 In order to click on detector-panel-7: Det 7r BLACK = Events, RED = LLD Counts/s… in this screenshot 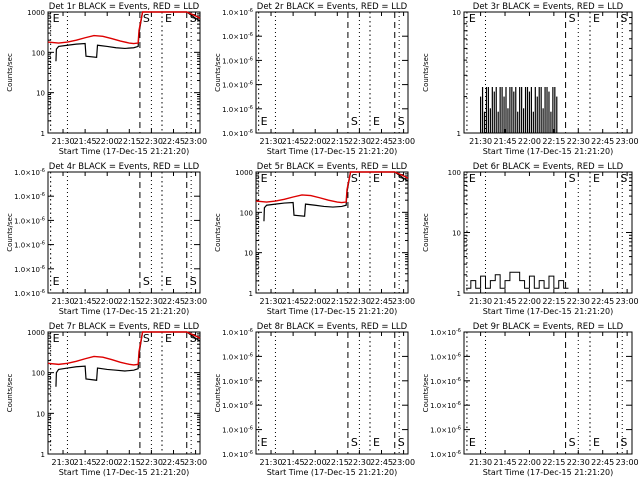, I will do `click(106, 399)`.